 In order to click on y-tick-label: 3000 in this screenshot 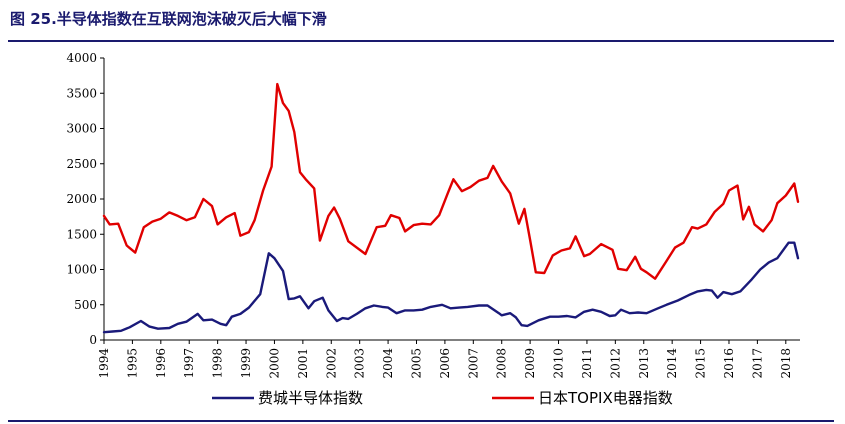, I will do `click(81, 129)`.